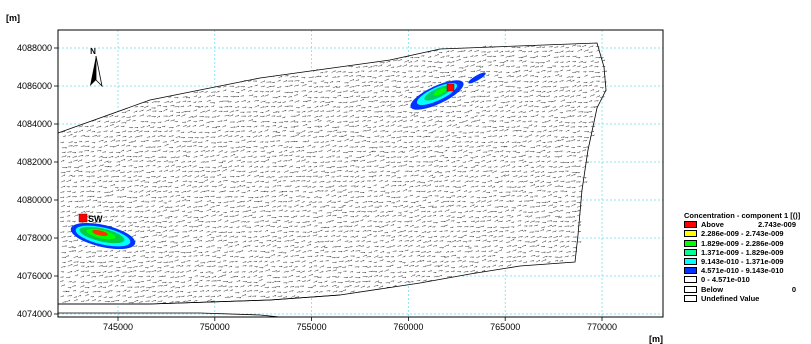  What do you see at coordinates (742, 261) in the screenshot?
I see `legend-label: 9.143e-010 - 1.371e-009` at bounding box center [742, 261].